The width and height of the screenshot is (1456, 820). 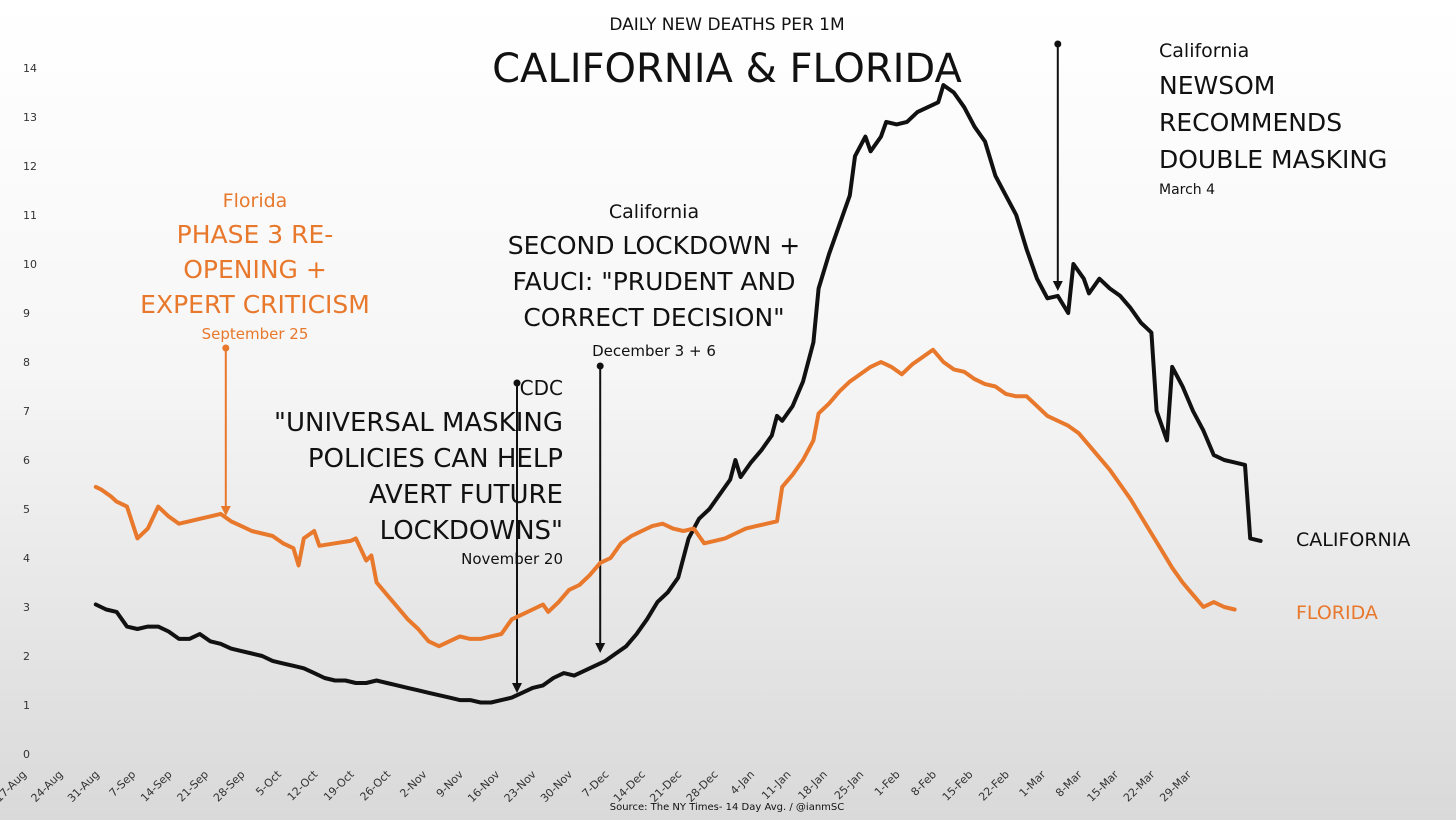 I want to click on x-tick-label: 26-Oct, so click(x=376, y=785).